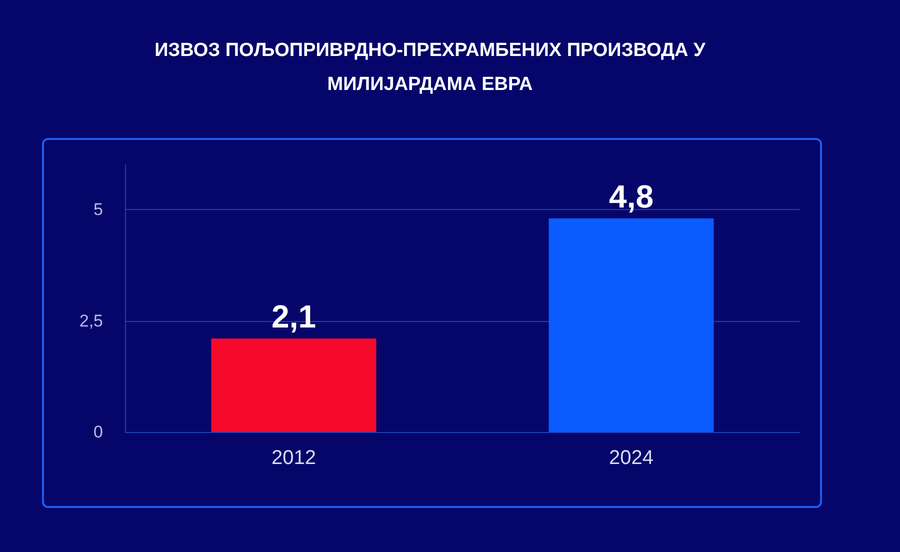 The image size is (900, 552). Describe the element at coordinates (294, 458) in the screenshot. I see `x-tick-label: 2012` at that location.